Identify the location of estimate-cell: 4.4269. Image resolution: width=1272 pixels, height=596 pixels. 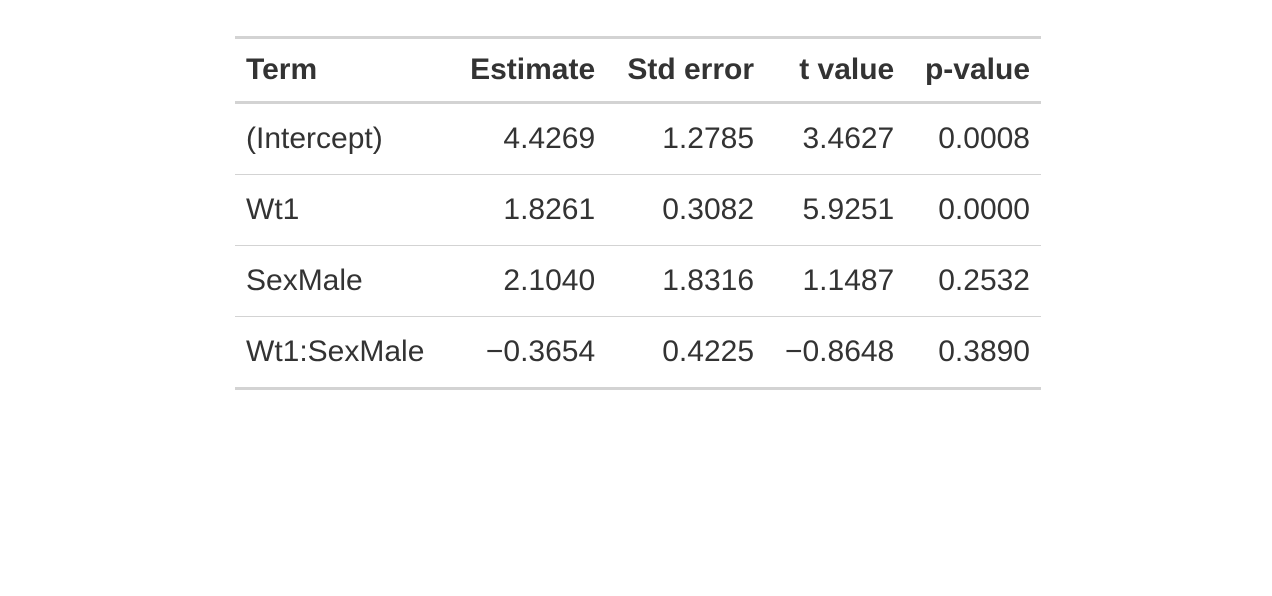
(549, 138).